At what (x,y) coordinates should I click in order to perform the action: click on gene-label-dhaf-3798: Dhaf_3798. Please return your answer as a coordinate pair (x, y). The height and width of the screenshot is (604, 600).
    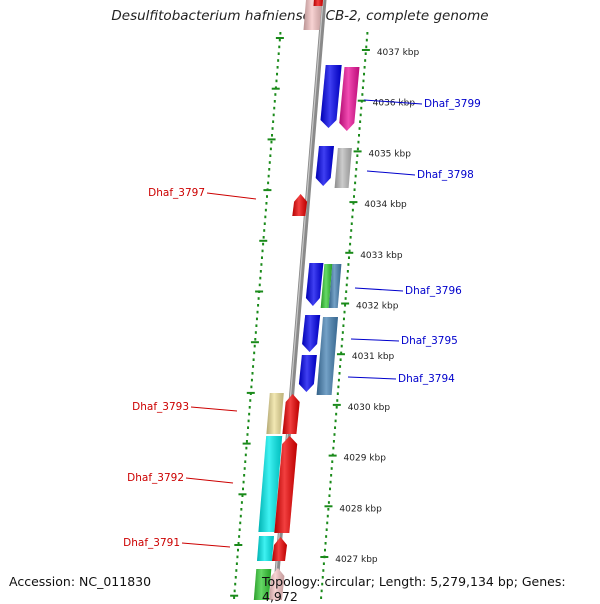
    Looking at the image, I should click on (445, 175).